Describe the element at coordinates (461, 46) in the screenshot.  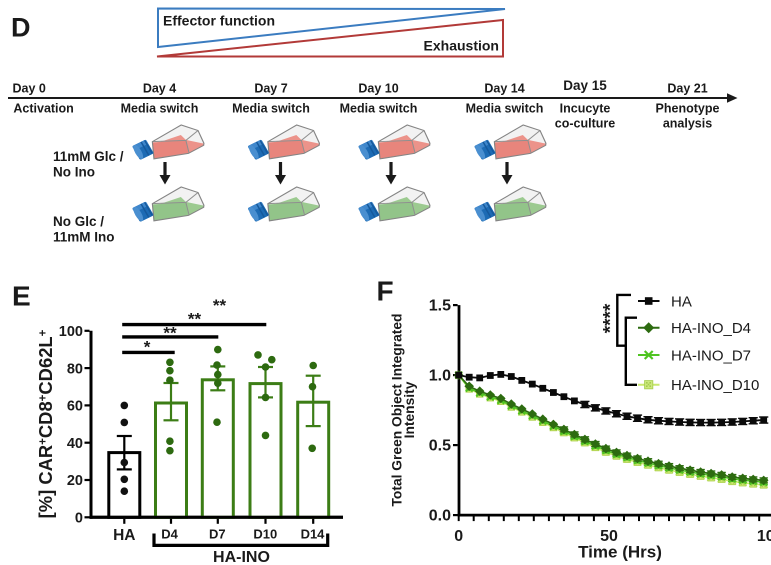
I see `svg-text: Exhaustion` at that location.